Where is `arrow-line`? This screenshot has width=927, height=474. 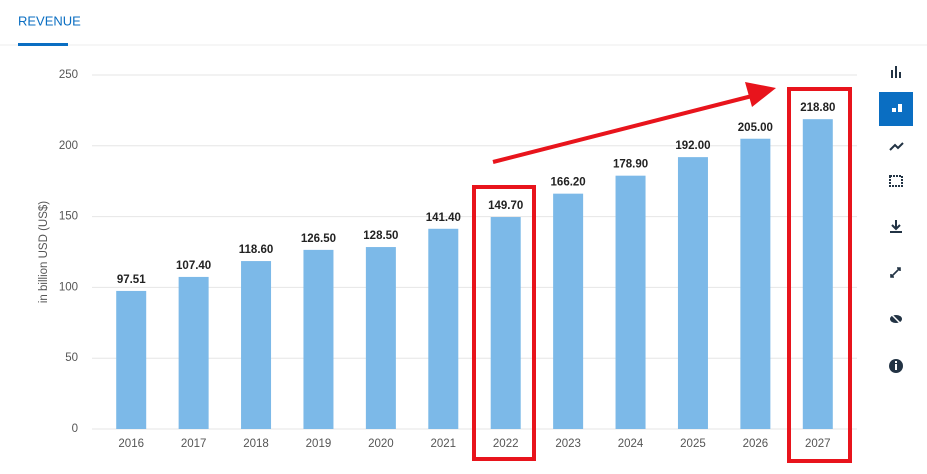 arrow-line is located at coordinates (622, 129).